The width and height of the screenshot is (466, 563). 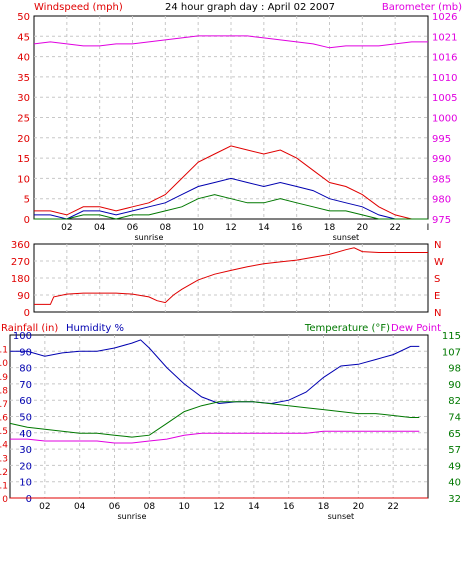 What do you see at coordinates (454, 418) in the screenshot?
I see `temperature-tick-label: 74` at bounding box center [454, 418].